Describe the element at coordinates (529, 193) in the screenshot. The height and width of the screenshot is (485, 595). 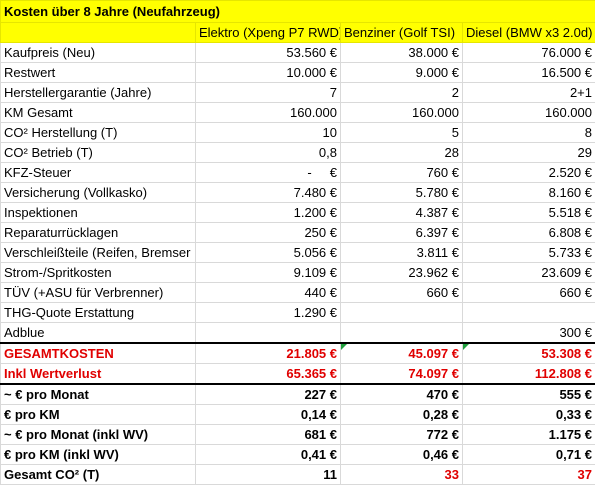
I see `cell: 8.160 €` at that location.